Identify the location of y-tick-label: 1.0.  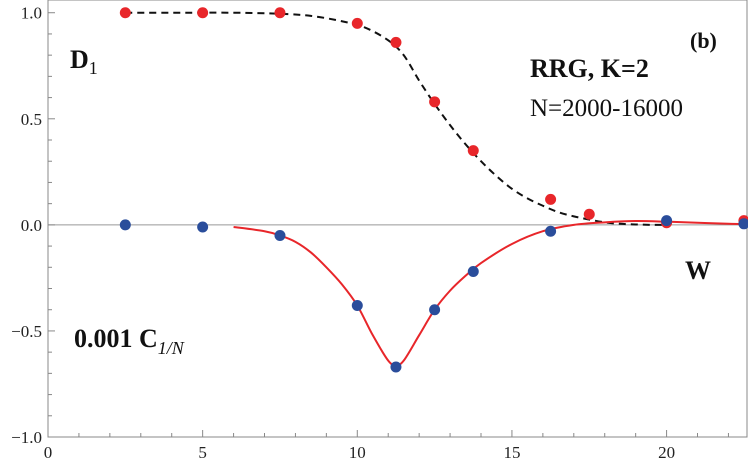
(31, 13).